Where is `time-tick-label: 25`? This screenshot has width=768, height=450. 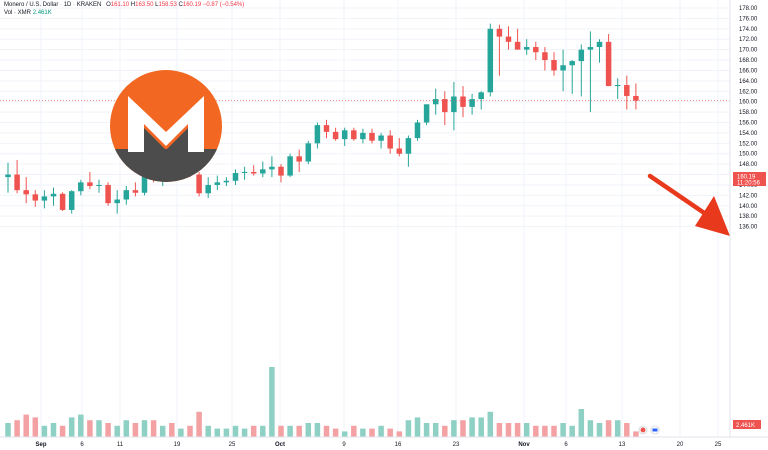 time-tick-label: 25 is located at coordinates (718, 445).